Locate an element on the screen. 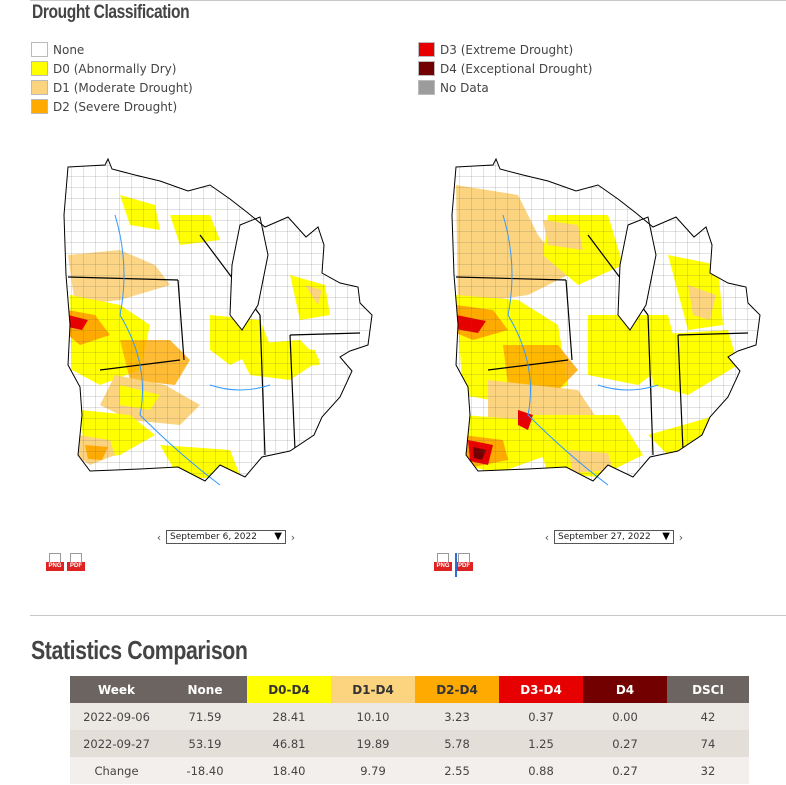  legend-label: D3 (Extreme Drought) is located at coordinates (507, 49).